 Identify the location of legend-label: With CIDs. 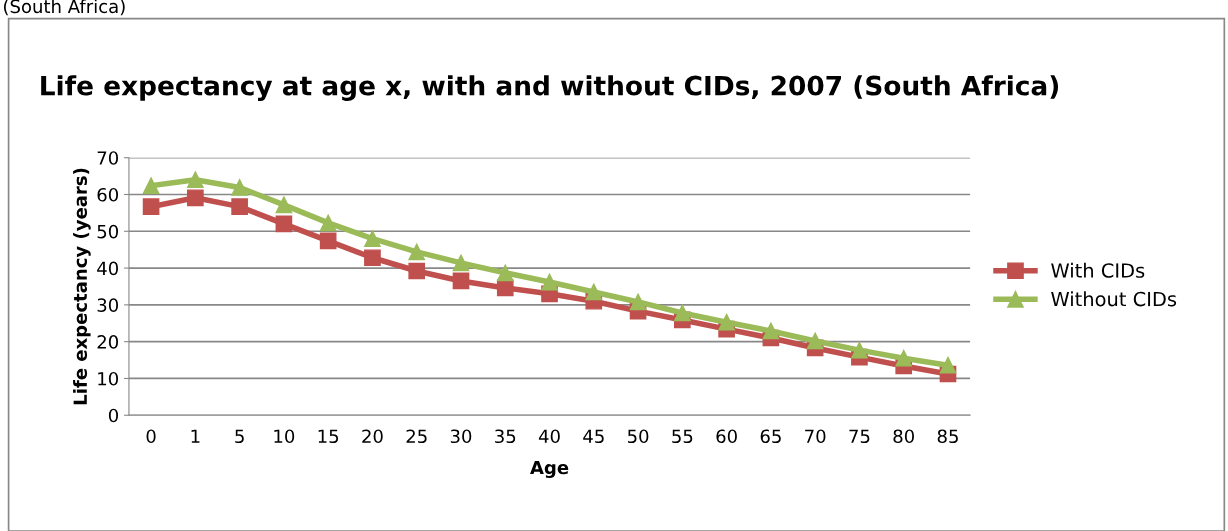
(1098, 270).